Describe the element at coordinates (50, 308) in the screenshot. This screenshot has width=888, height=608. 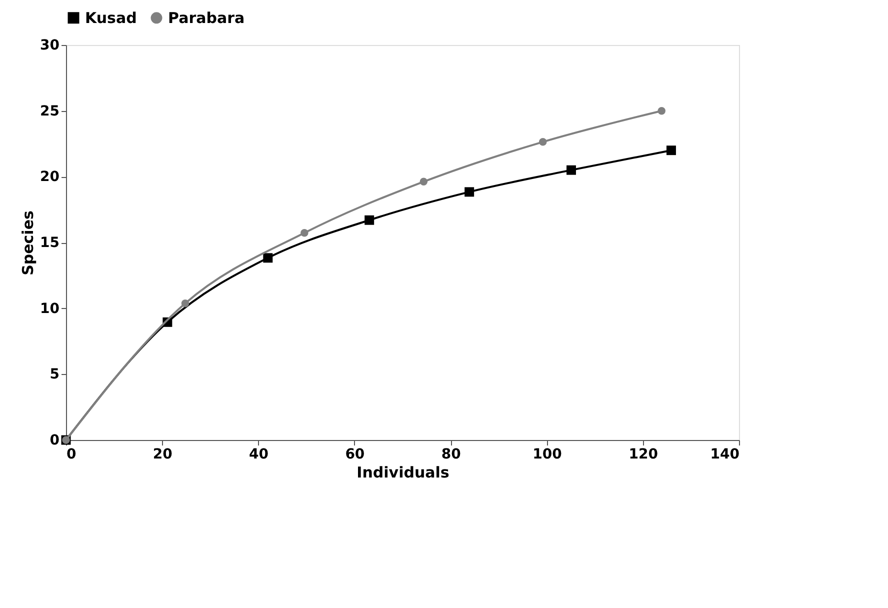
I see `y-tick-label: 10` at that location.